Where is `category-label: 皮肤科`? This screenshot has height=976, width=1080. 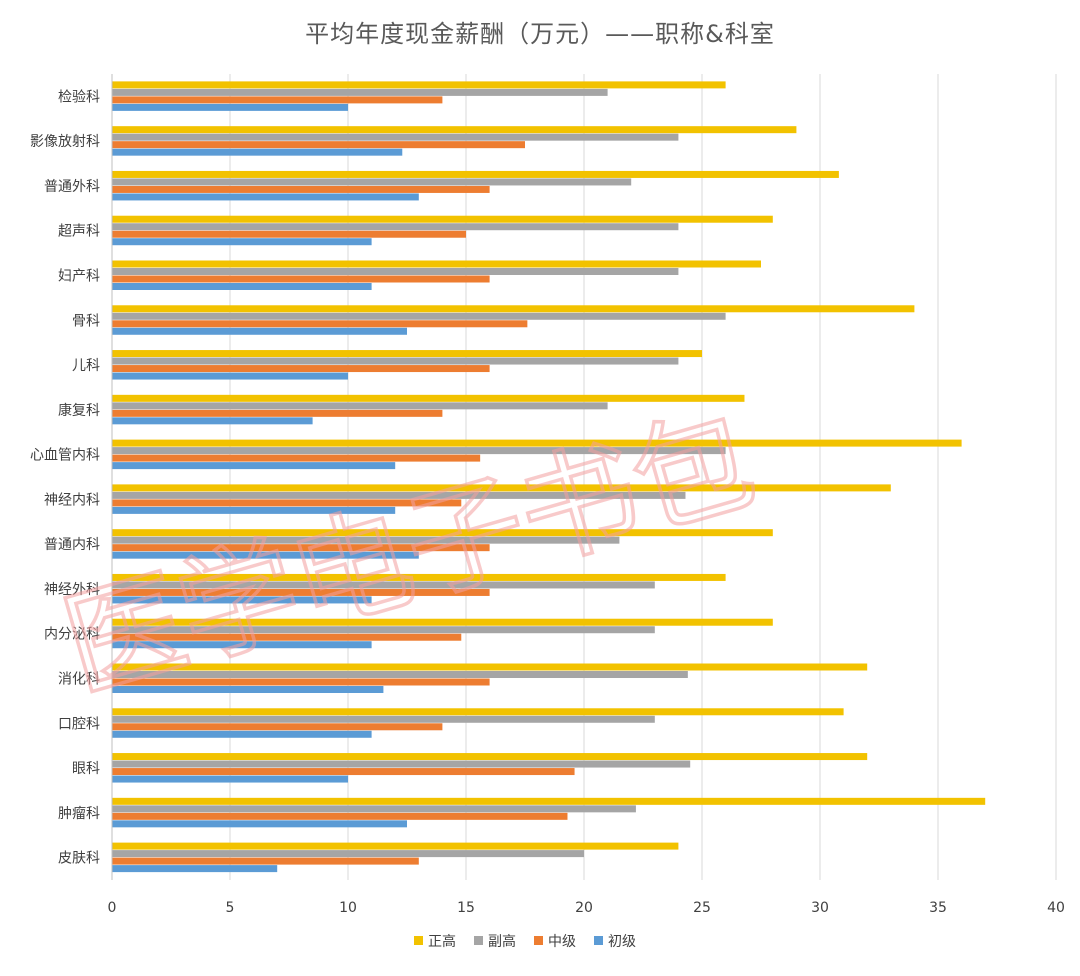 category-label: 皮肤科 is located at coordinates (79, 859).